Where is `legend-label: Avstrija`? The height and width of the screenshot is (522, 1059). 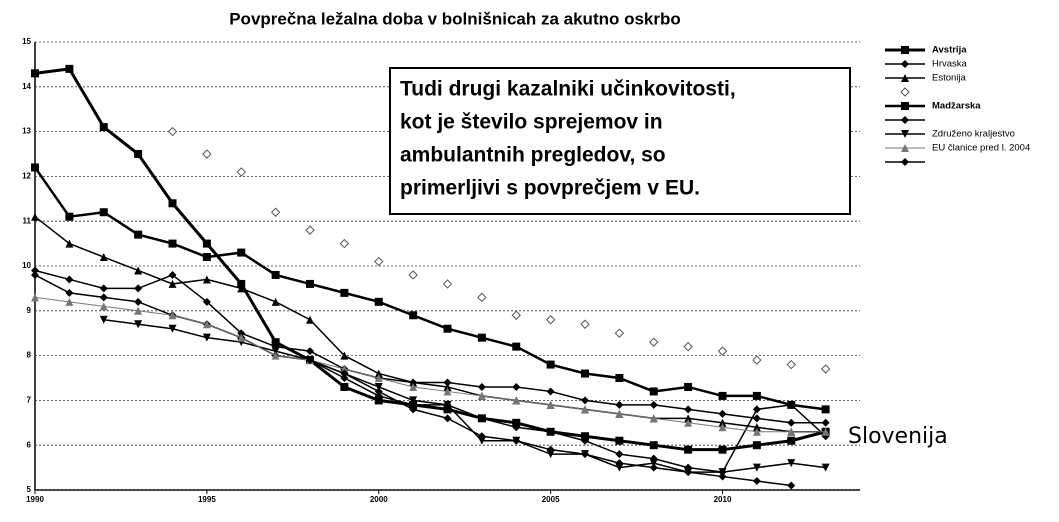
legend-label: Avstrija is located at coordinates (949, 50).